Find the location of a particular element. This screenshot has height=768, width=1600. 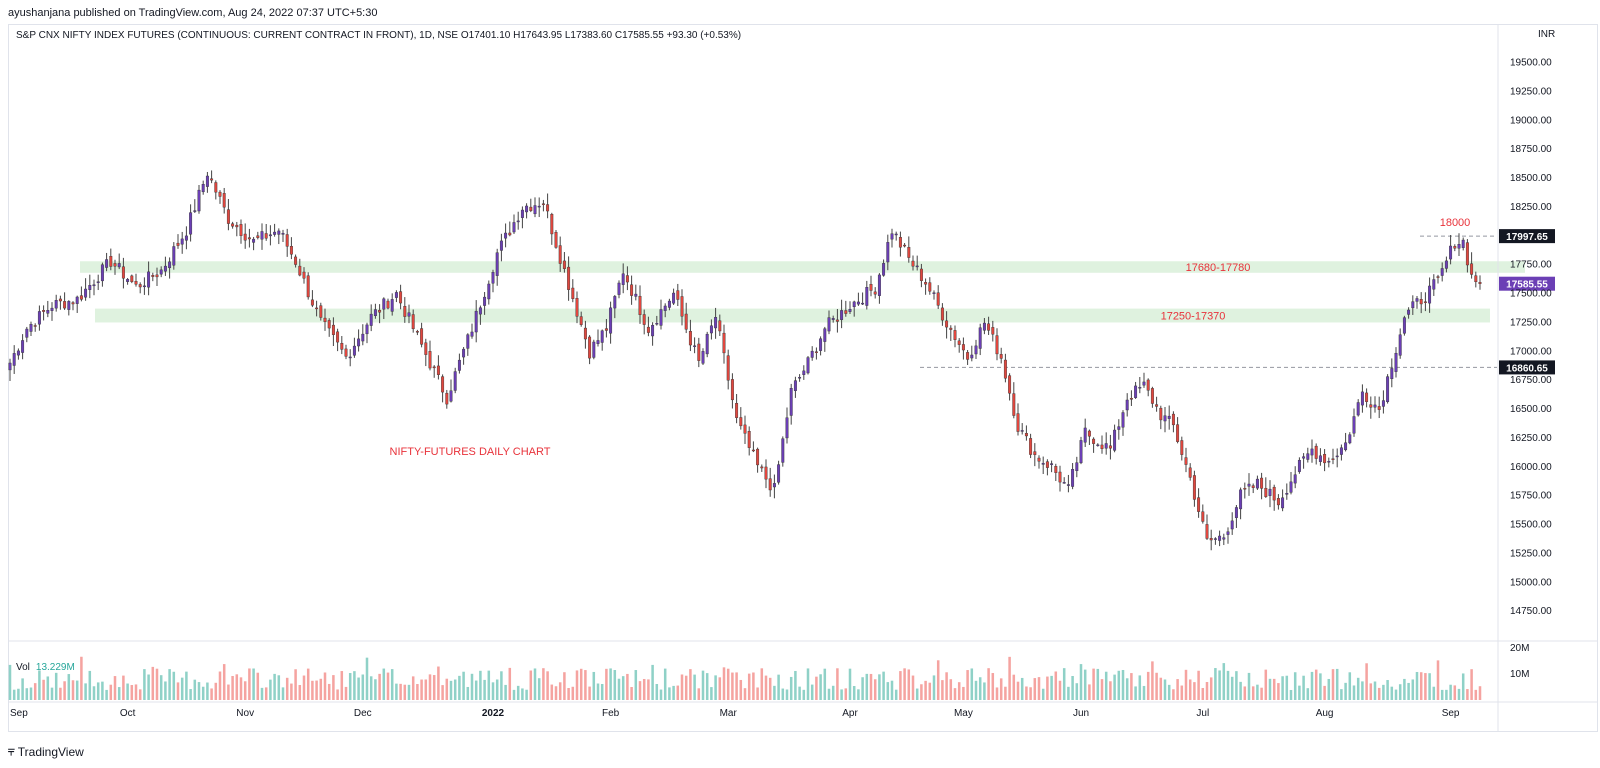

x-tick-label: Sep is located at coordinates (1451, 713).